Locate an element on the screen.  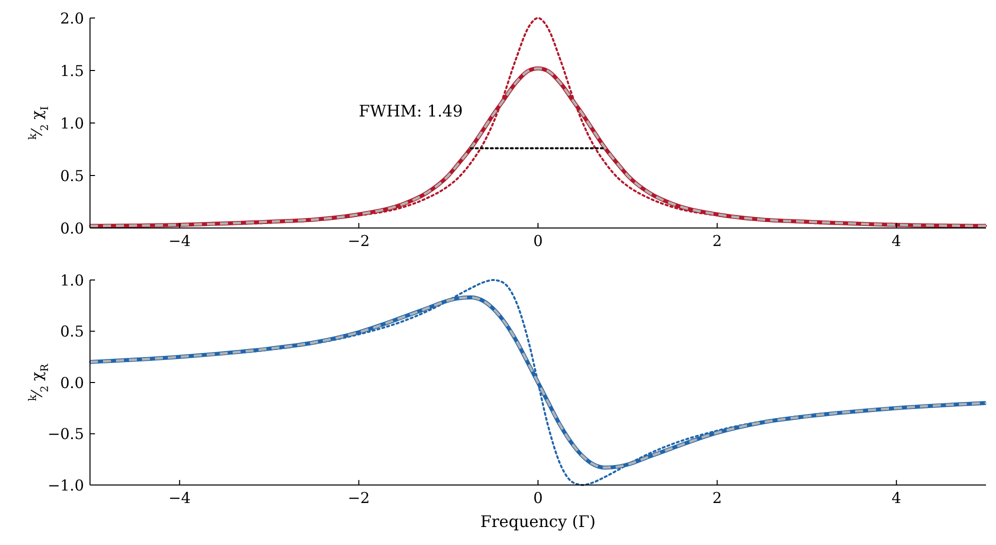
y-tick-label: −0.5 is located at coordinates (66, 434).